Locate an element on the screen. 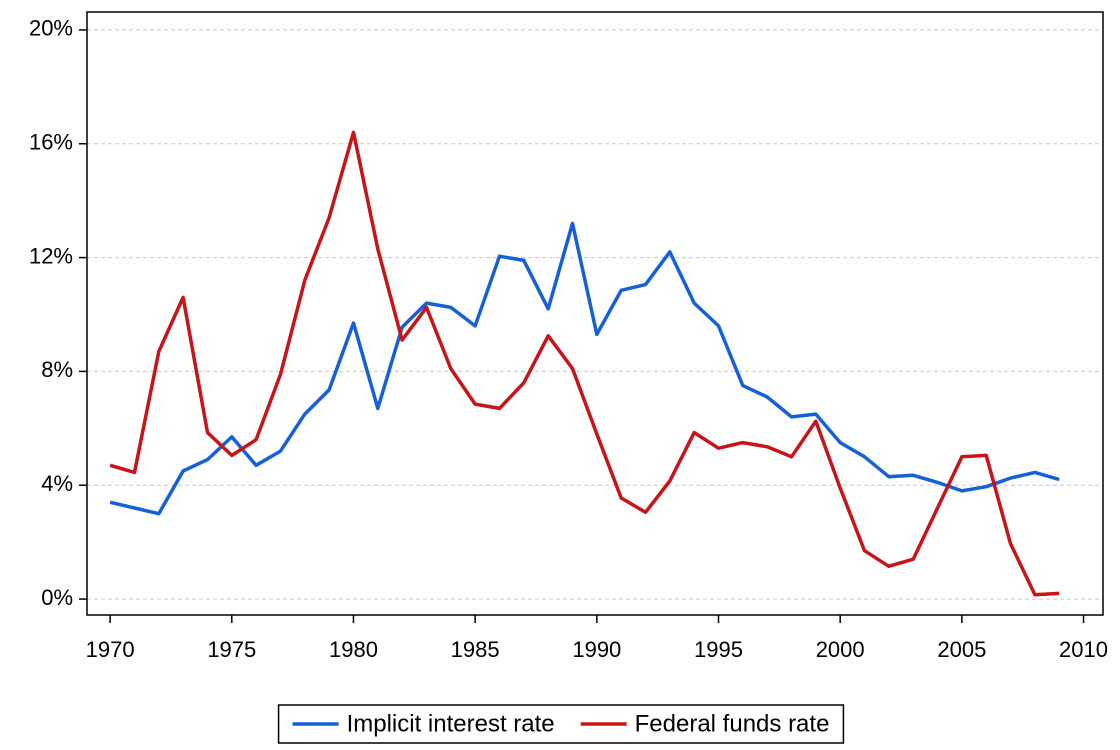 This screenshot has height=750, width=1120. x-tick-label: 2000 is located at coordinates (840, 649).